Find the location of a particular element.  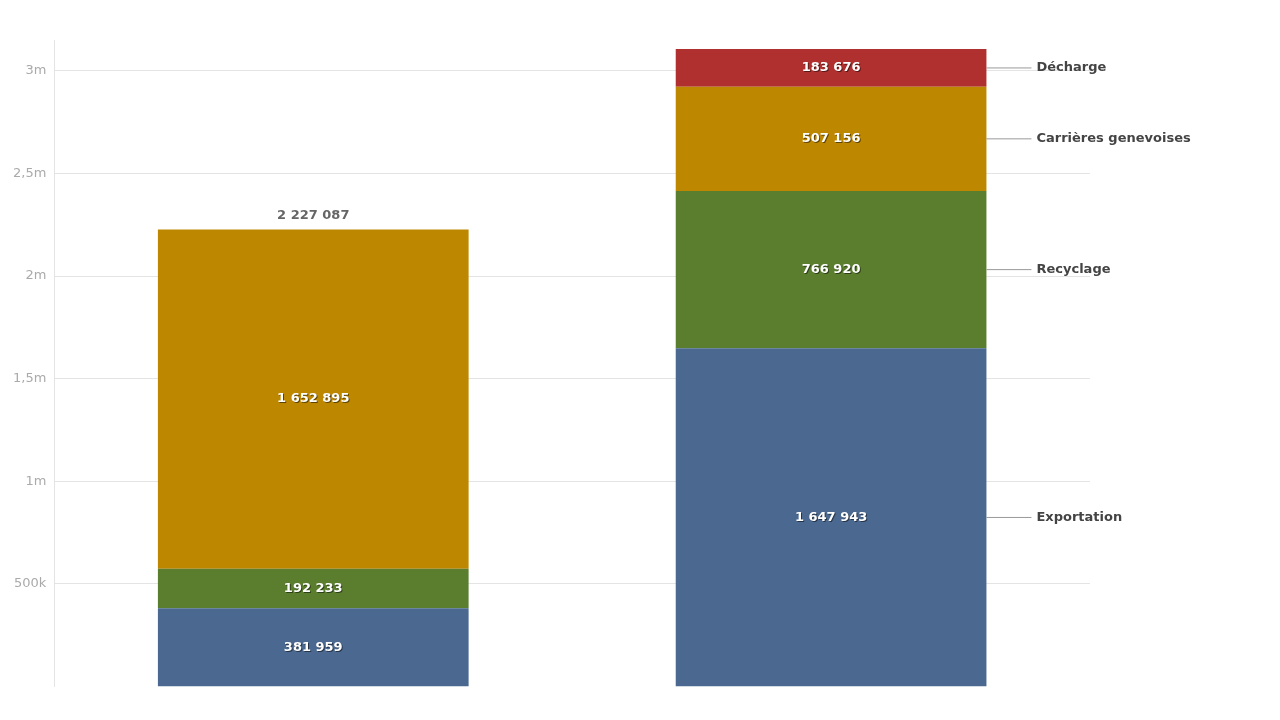

y-tick-label: 1m is located at coordinates (36, 480).